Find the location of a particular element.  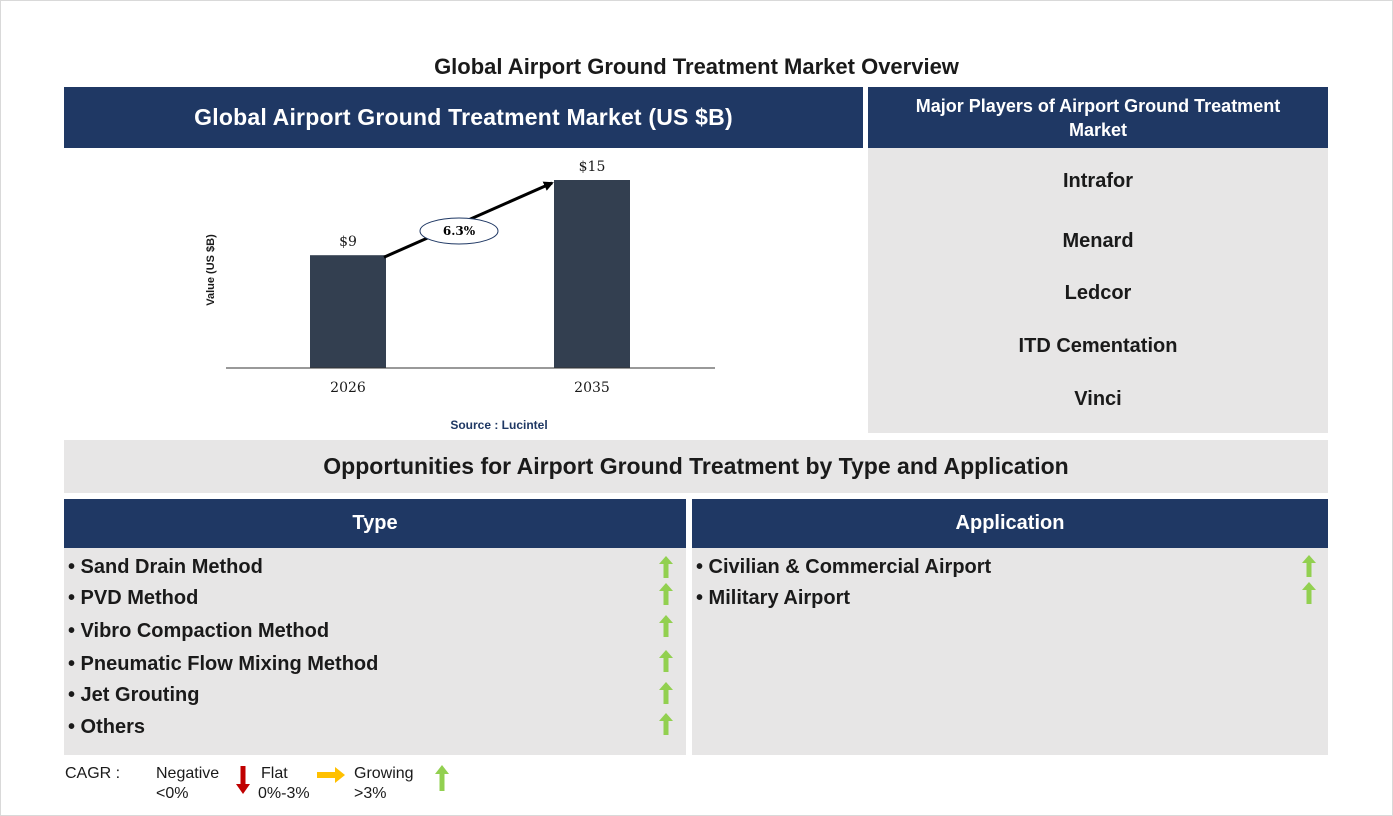

bar-2035 is located at coordinates (592, 274).